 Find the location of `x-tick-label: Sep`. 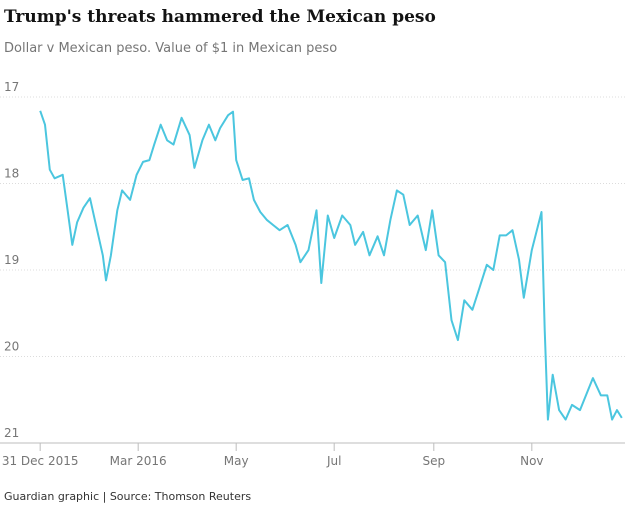

x-tick-label: Sep is located at coordinates (433, 461).